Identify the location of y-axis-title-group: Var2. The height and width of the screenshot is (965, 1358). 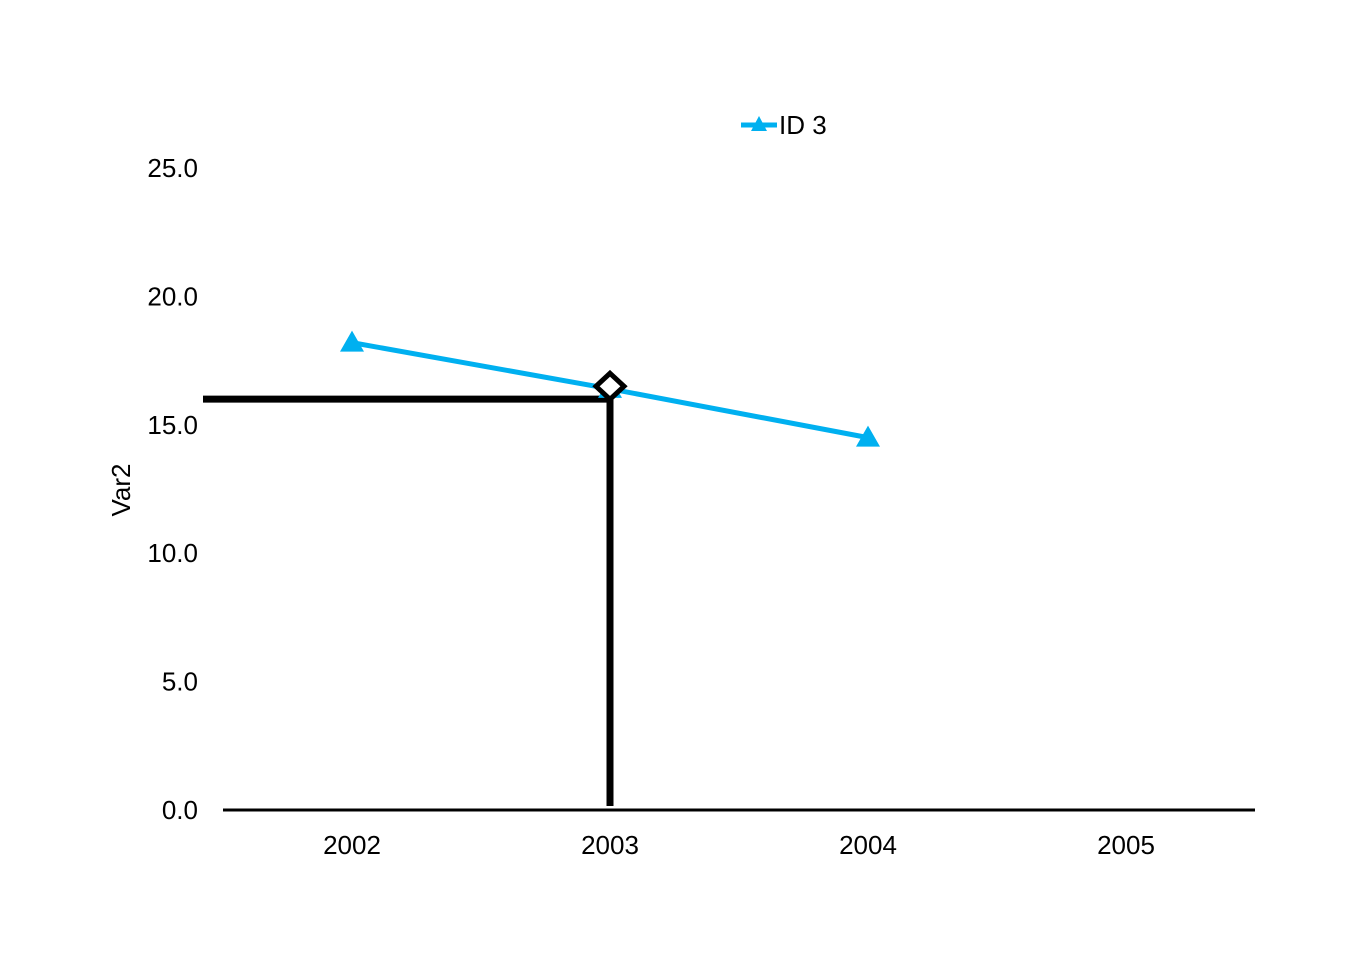
(121, 490).